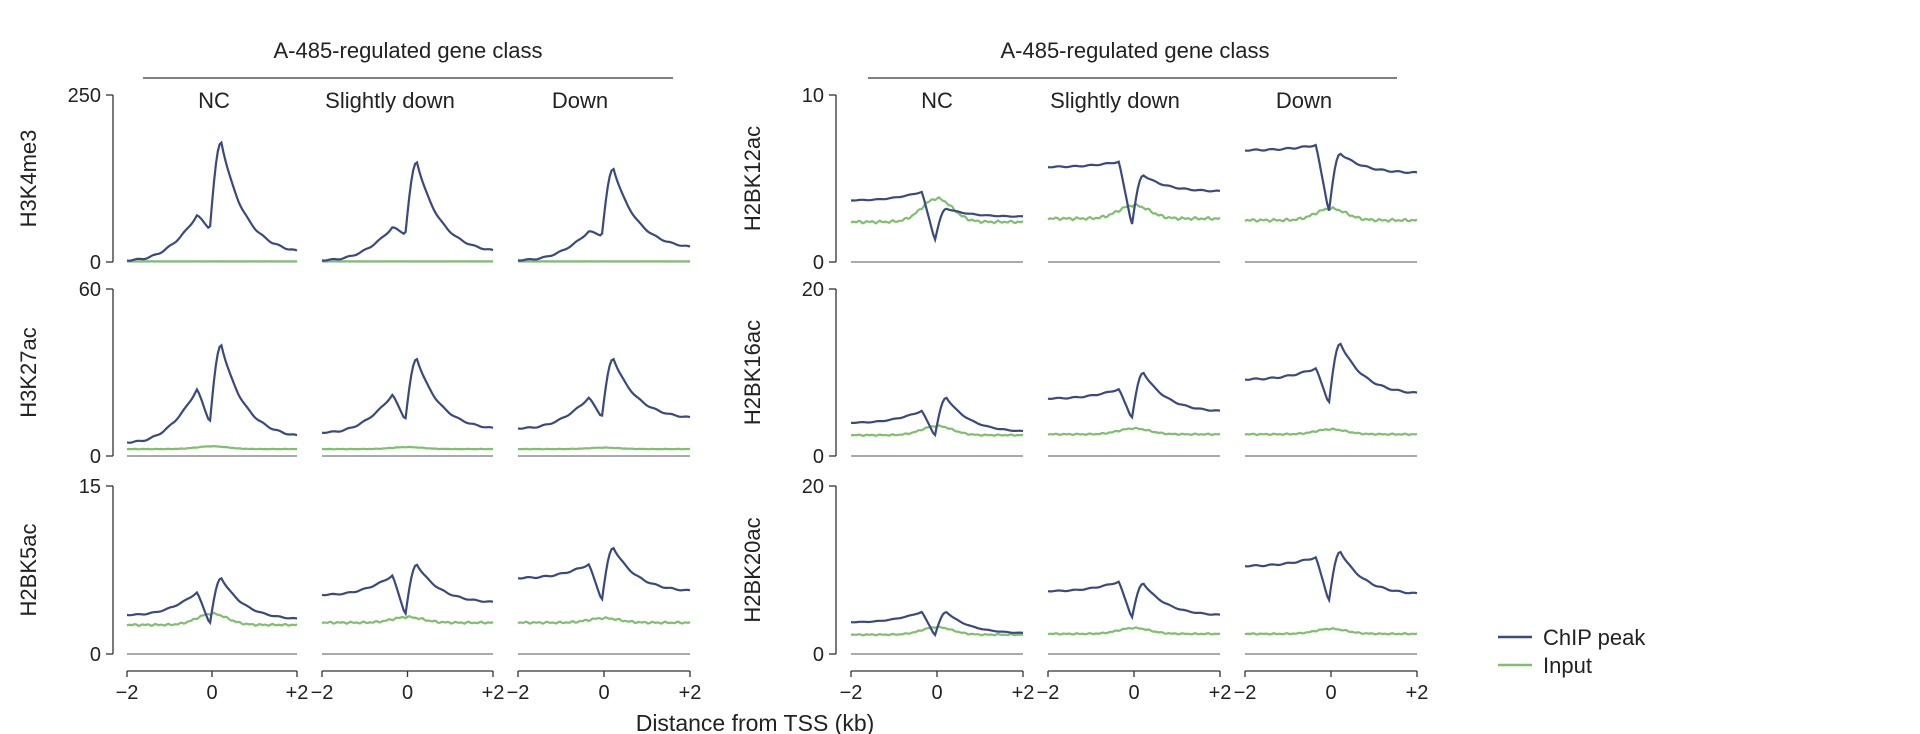 The width and height of the screenshot is (1920, 734). I want to click on y-axis-label-h3k27ac: H3K27ac, so click(28, 372).